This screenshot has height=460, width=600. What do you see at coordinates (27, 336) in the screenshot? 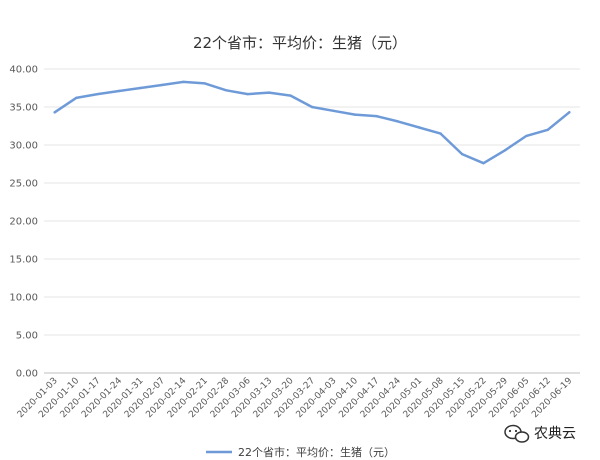
I see `y-tick-label: 5.00` at bounding box center [27, 336].